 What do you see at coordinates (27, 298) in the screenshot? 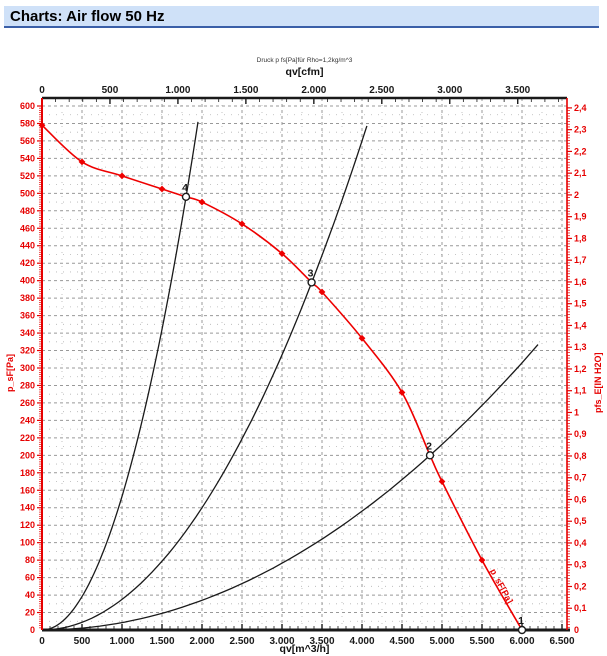
I see `tick-label: 380` at bounding box center [27, 298].